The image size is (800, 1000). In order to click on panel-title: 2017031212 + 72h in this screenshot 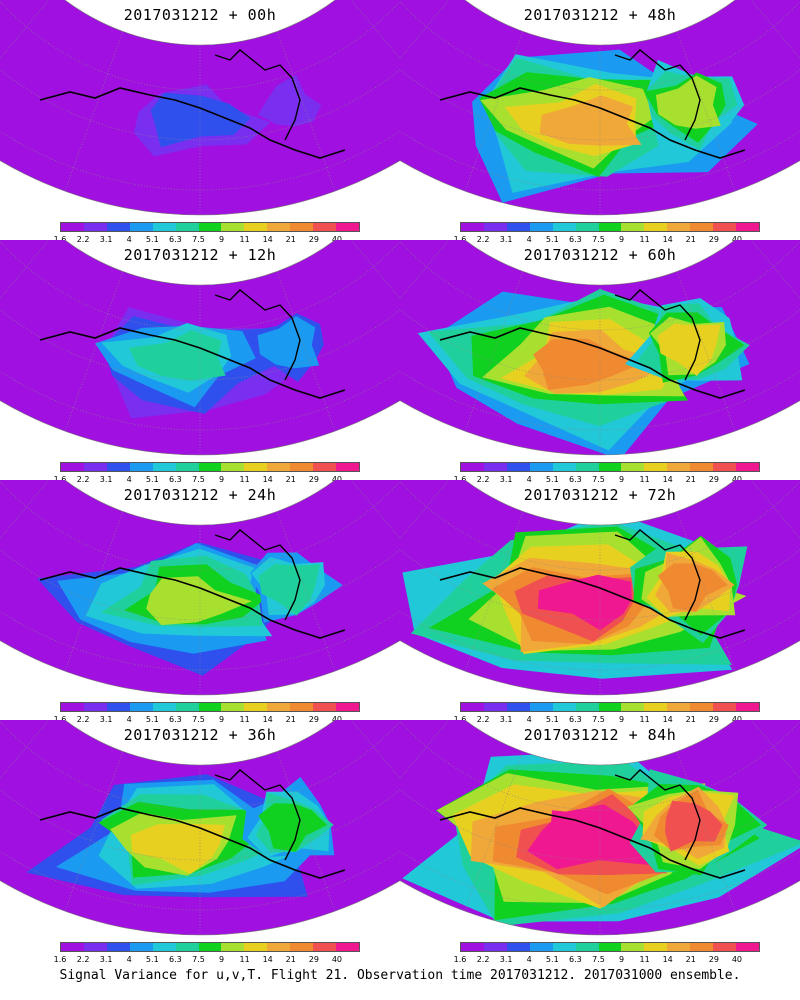, I will do `click(600, 495)`.